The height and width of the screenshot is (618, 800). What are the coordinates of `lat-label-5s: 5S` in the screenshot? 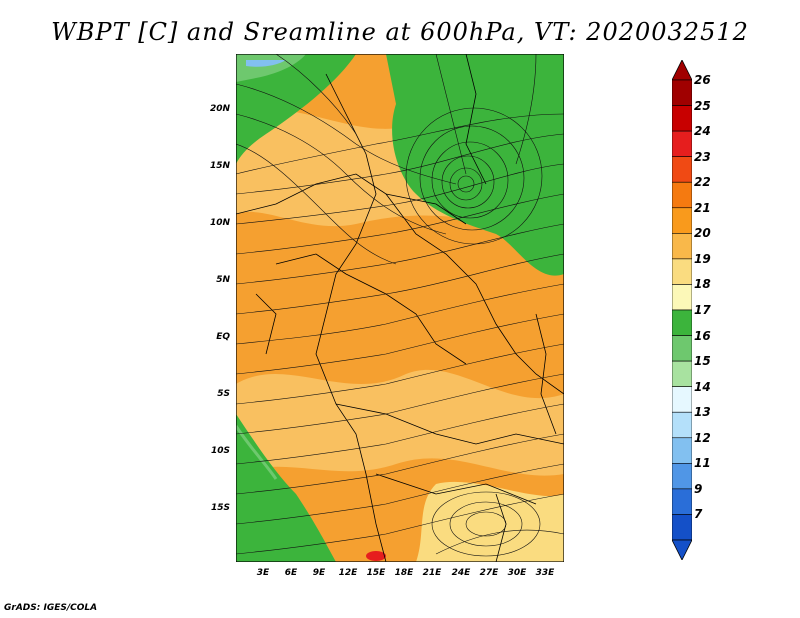 It's located at (223, 394).